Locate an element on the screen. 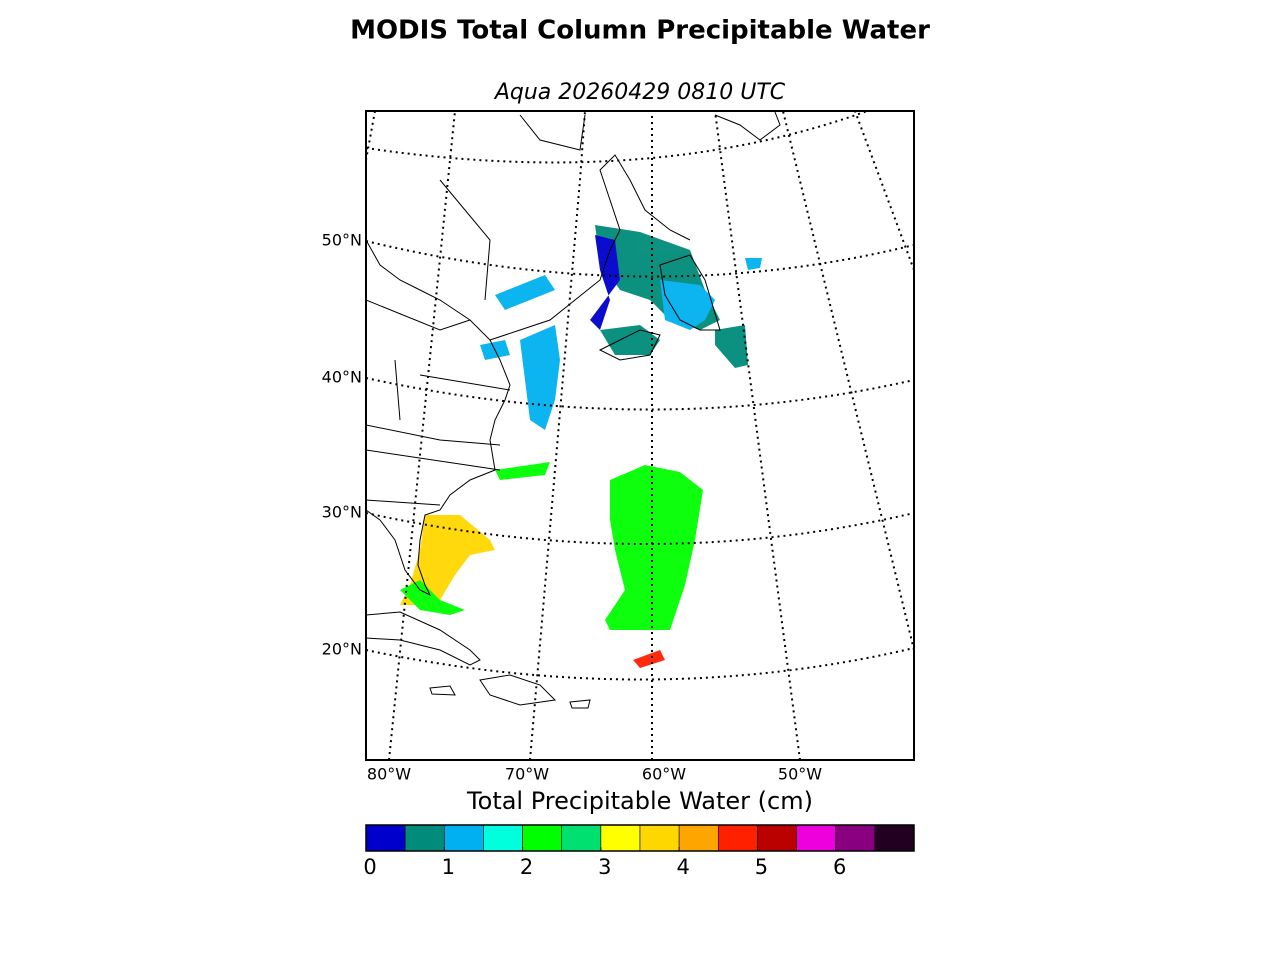 This screenshot has width=1280, height=960. lon-label: 80°W is located at coordinates (389, 774).